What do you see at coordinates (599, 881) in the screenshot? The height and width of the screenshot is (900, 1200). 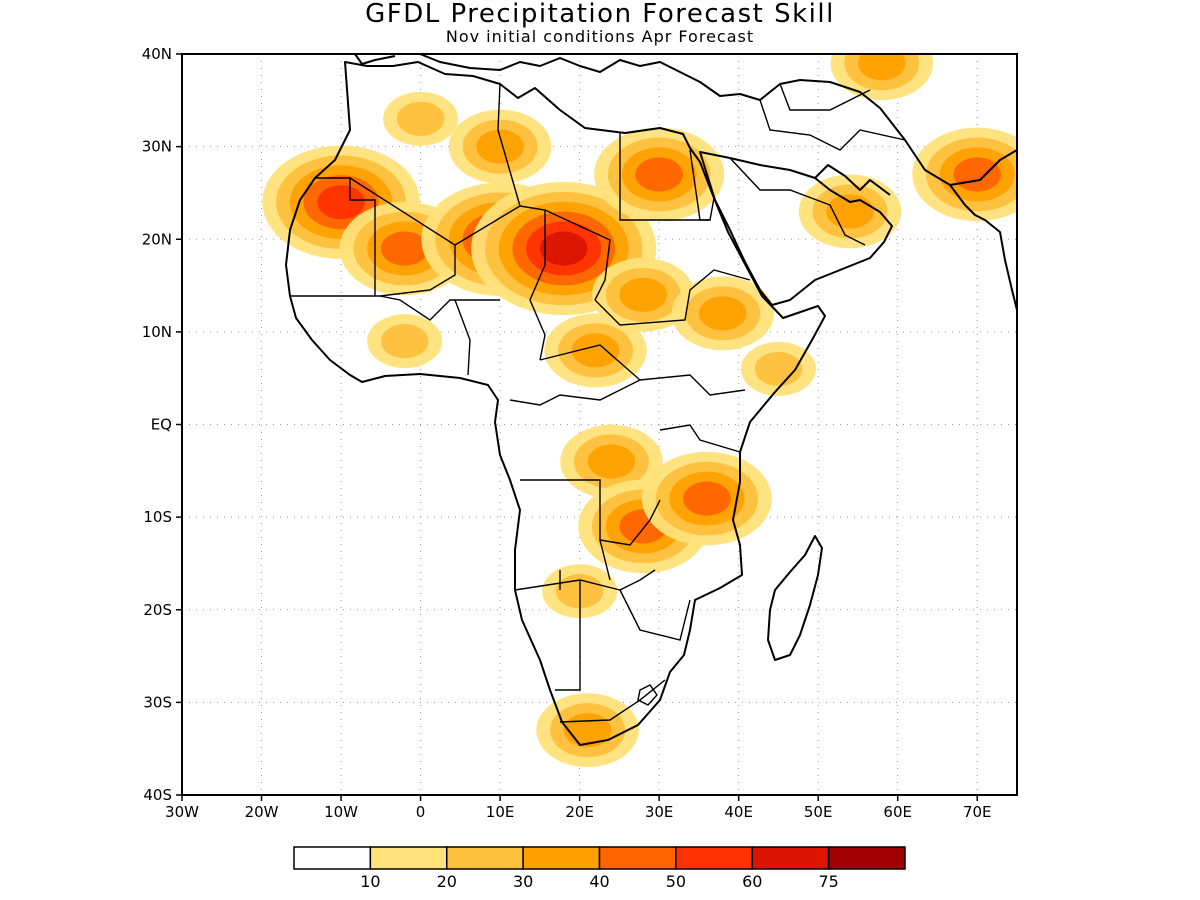 I see `colorbar-label: 40` at bounding box center [599, 881].